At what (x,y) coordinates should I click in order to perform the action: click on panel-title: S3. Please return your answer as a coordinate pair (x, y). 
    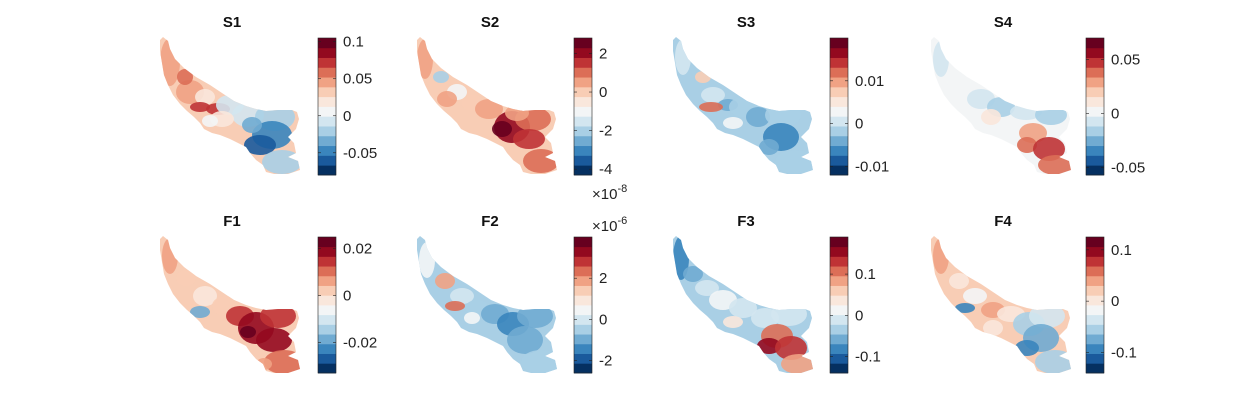
    Looking at the image, I should click on (746, 22).